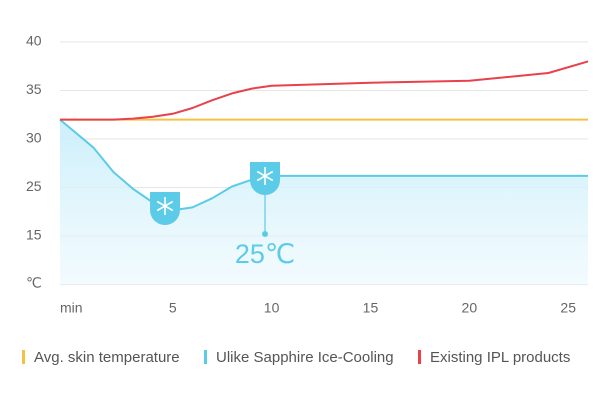 Image resolution: width=608 pixels, height=403 pixels. What do you see at coordinates (272, 308) in the screenshot?
I see `x-tick-label: 10` at bounding box center [272, 308].